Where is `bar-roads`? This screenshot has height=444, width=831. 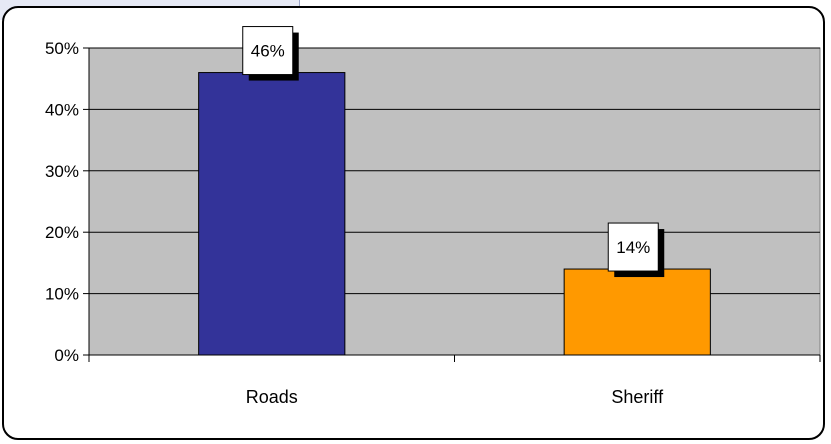
bar-roads is located at coordinates (272, 214).